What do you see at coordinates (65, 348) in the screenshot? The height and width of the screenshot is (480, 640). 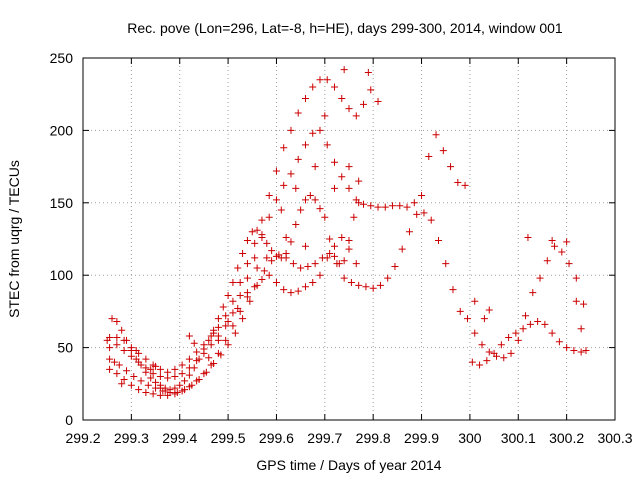 I see `y-tick-label: 50` at bounding box center [65, 348].